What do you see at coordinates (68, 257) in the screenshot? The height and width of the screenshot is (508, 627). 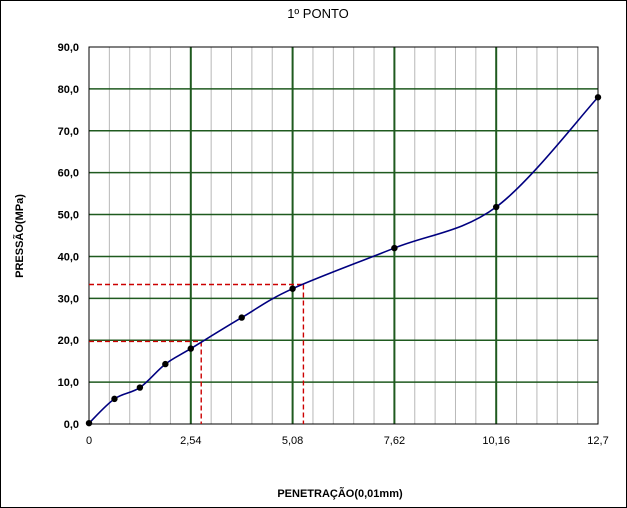 I see `y-tick-label: 40,0` at bounding box center [68, 257].